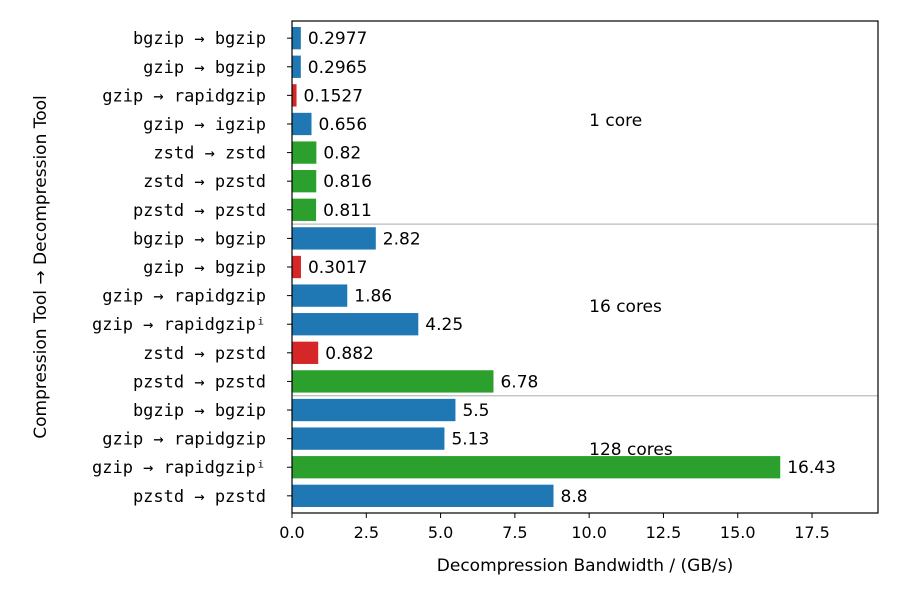 Image resolution: width=900 pixels, height=600 pixels. What do you see at coordinates (514, 532) in the screenshot?
I see `x-tick-label-3: 7.5` at bounding box center [514, 532].